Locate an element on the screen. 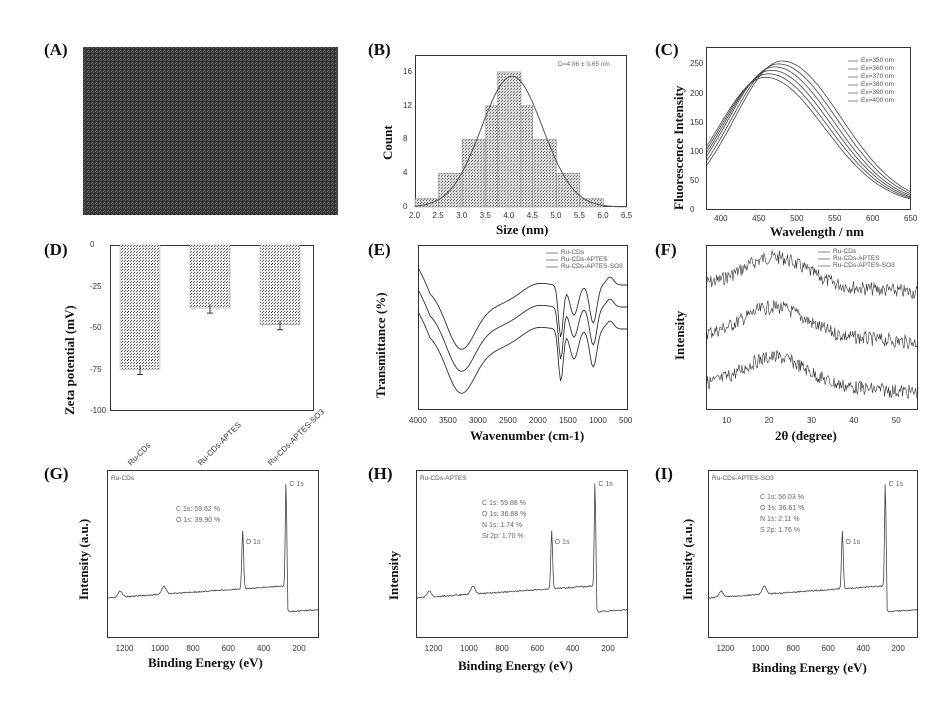  chart-f-ylabel: Intensity is located at coordinates (679, 335).